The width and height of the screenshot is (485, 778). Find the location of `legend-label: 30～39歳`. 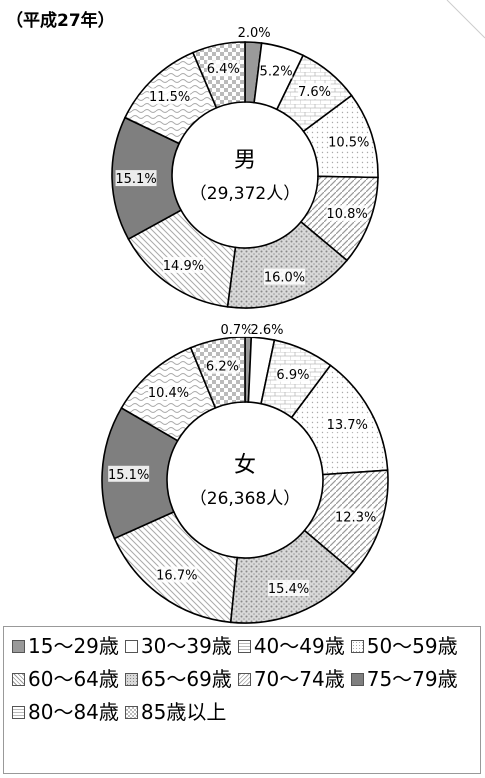

legend-label: 30～39歳 is located at coordinates (186, 646).